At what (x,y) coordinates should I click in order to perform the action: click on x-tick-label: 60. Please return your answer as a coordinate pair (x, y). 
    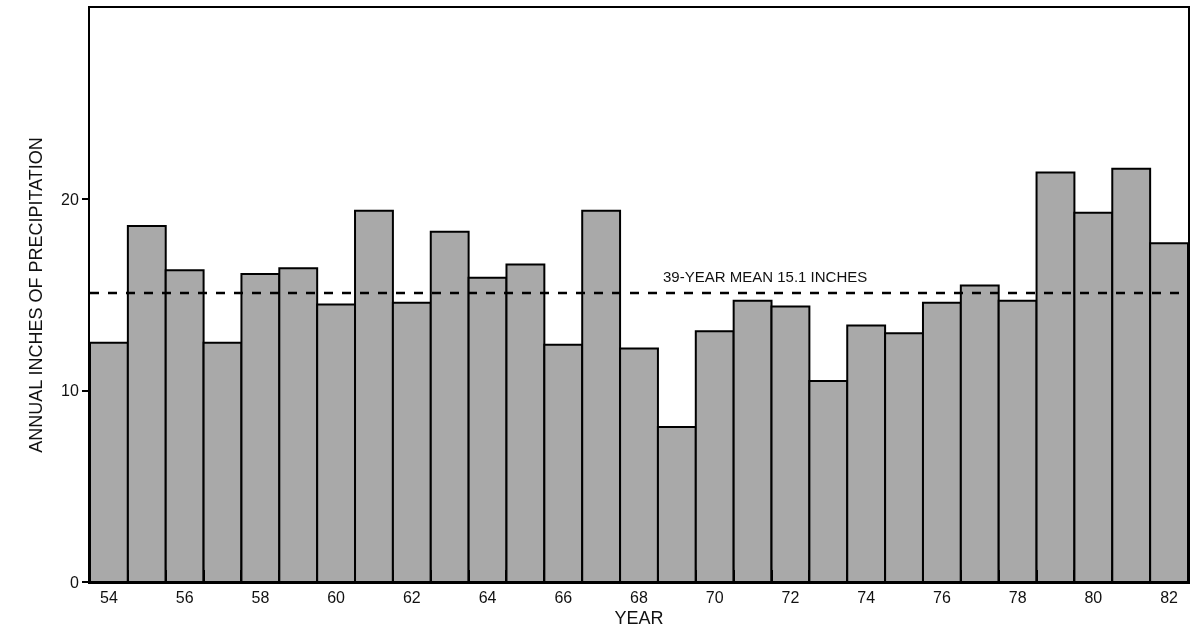
    Looking at the image, I should click on (336, 598).